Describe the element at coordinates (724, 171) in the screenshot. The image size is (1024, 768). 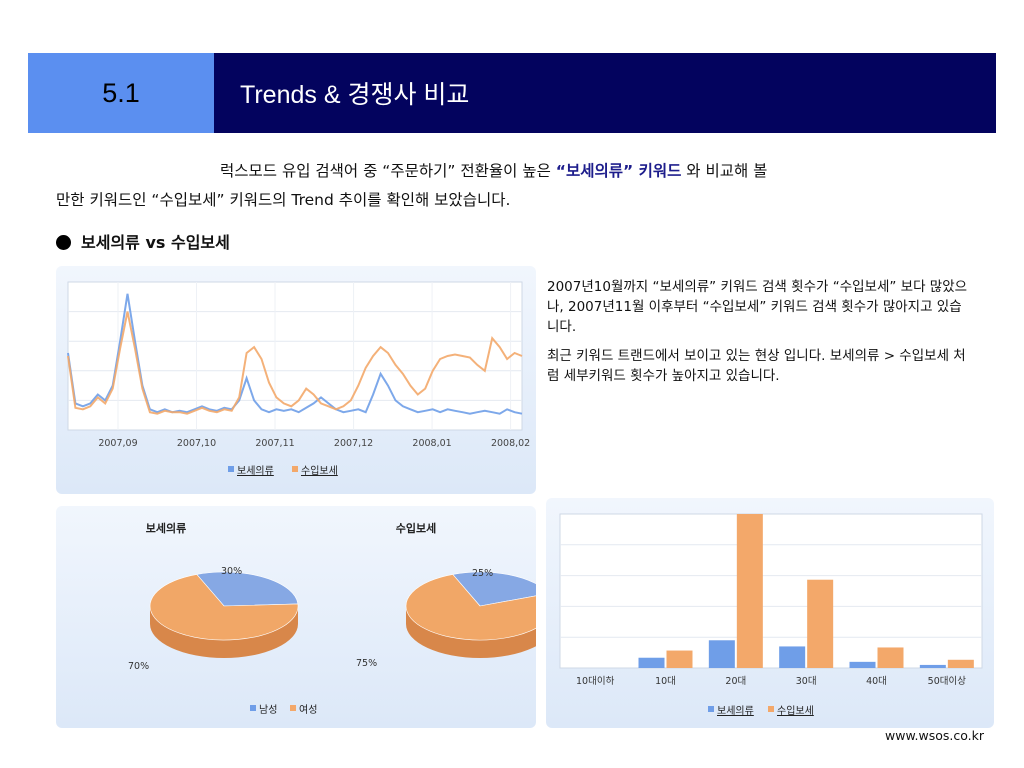
I see `intro-part2: 와 비교해 볼` at that location.